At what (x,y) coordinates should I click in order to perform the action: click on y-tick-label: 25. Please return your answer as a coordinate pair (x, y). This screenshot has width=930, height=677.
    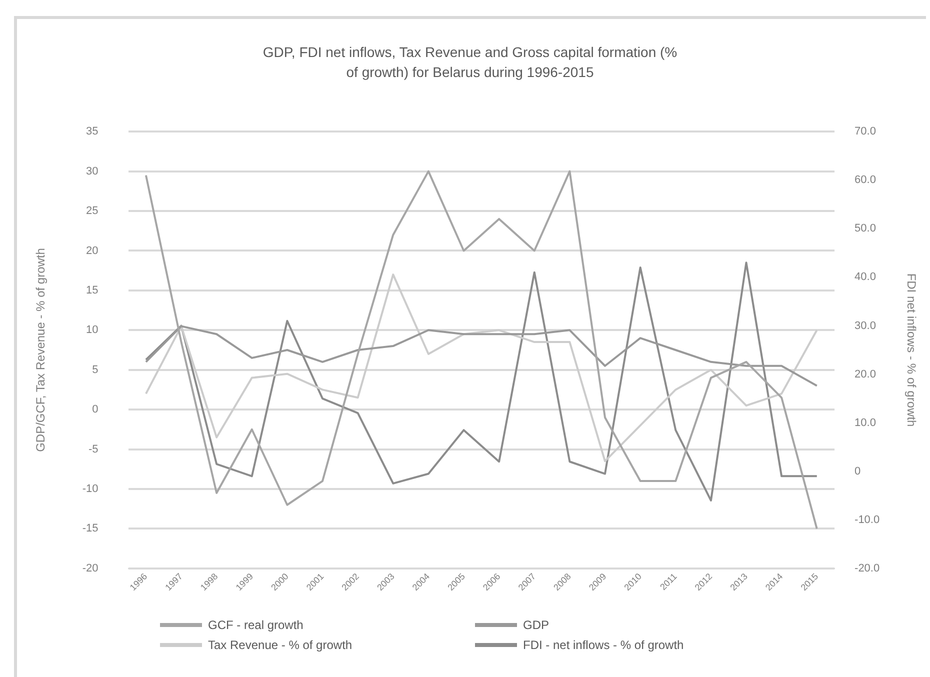
    Looking at the image, I should click on (92, 211).